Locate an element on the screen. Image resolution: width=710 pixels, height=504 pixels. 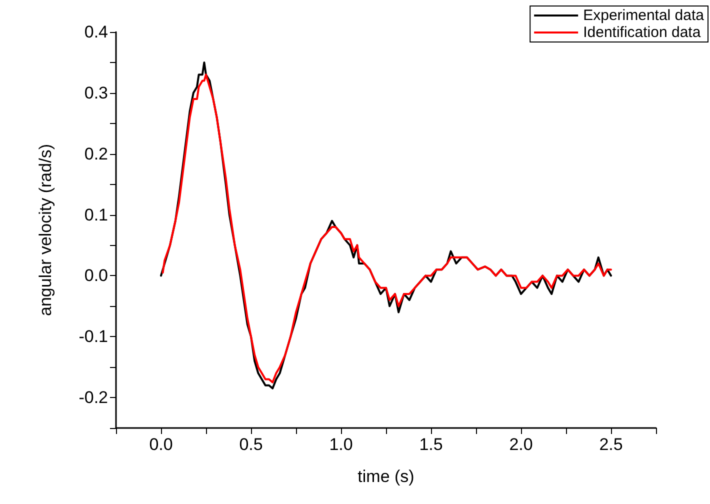
y-axis-title: angular velocity (rad/s) is located at coordinates (45, 230).